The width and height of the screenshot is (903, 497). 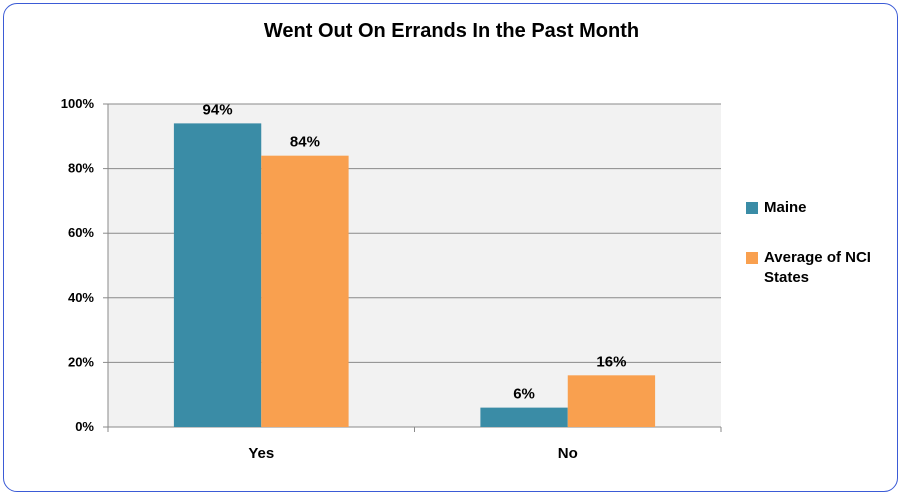 What do you see at coordinates (218, 109) in the screenshot?
I see `data-label: 94%` at bounding box center [218, 109].